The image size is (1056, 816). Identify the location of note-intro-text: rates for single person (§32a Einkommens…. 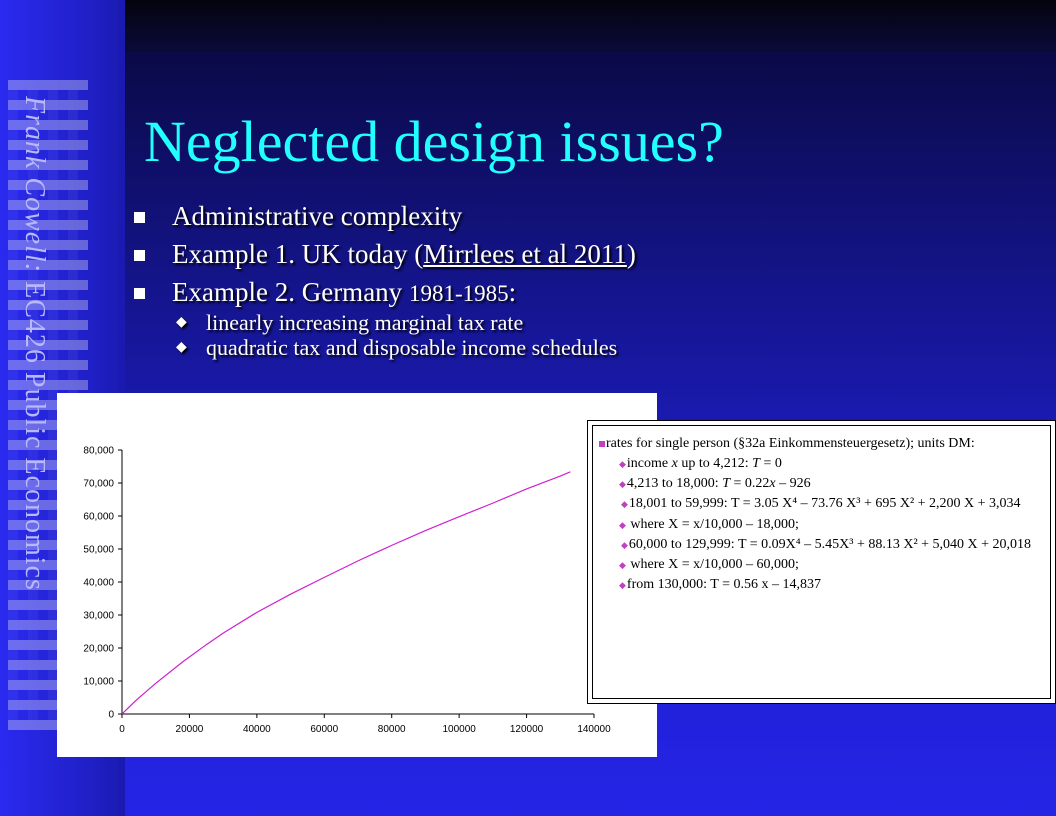
(790, 443).